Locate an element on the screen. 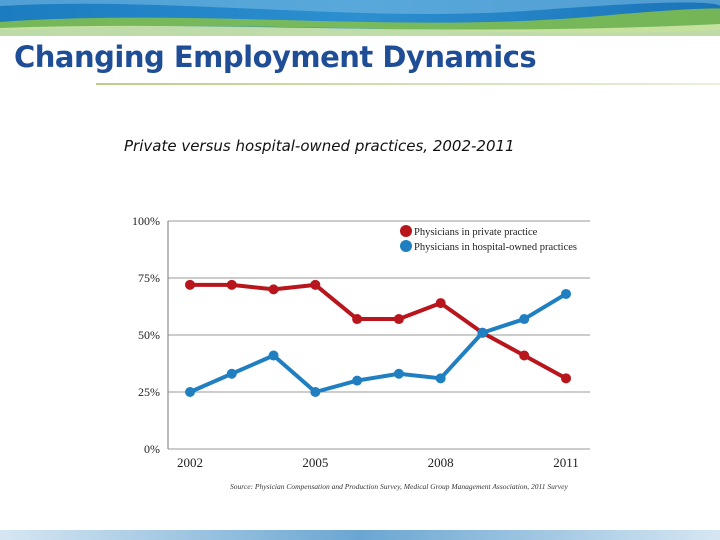 The image size is (720, 540). y-tick-label: 50% is located at coordinates (149, 335).